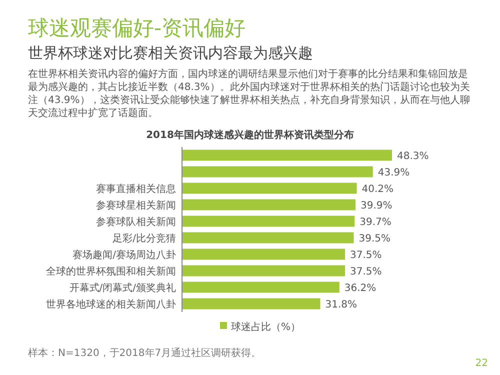 The height and width of the screenshot is (375, 500). Describe the element at coordinates (341, 304) in the screenshot. I see `data-label: 31.8%` at that location.